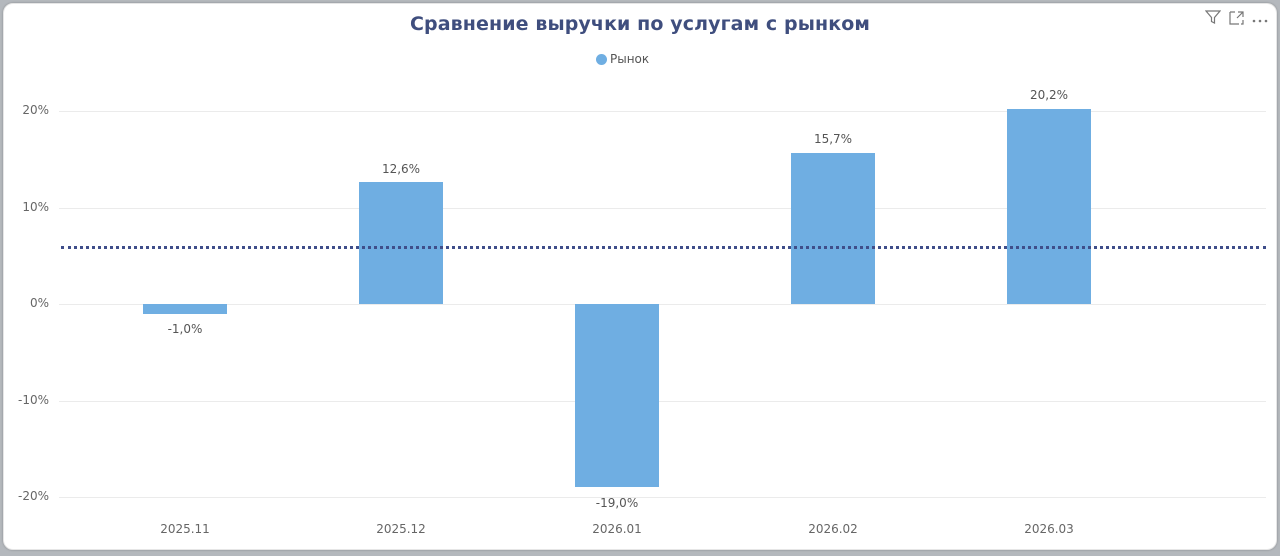 The height and width of the screenshot is (556, 1280). What do you see at coordinates (833, 139) in the screenshot?
I see `data-label: 15,7%` at bounding box center [833, 139].